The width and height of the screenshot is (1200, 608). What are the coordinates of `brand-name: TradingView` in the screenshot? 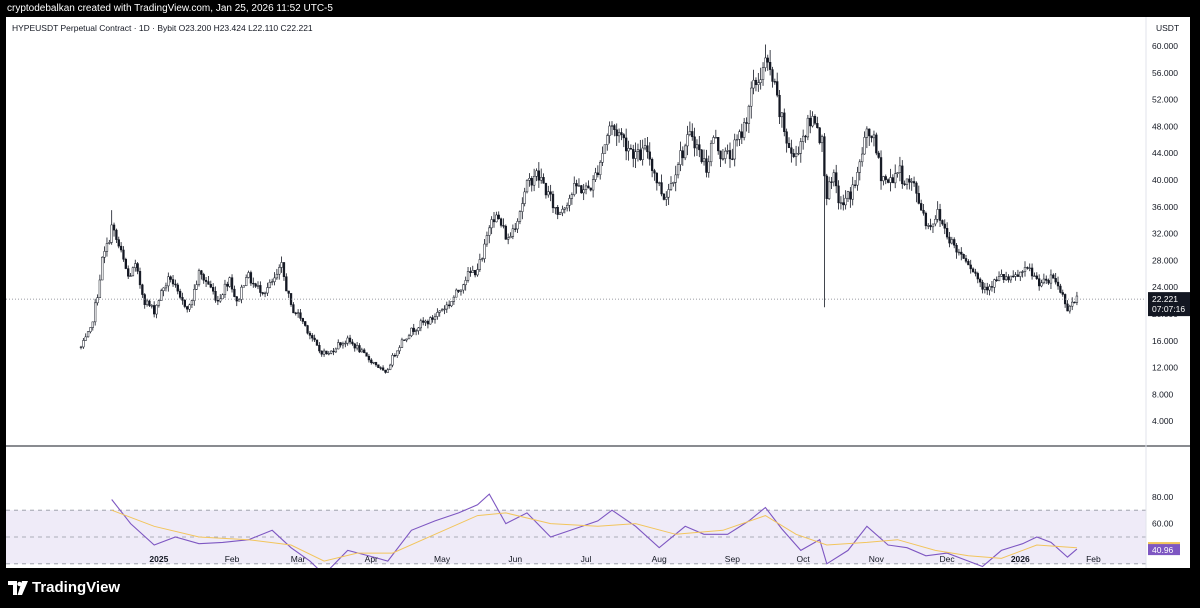 It's located at (76, 587).